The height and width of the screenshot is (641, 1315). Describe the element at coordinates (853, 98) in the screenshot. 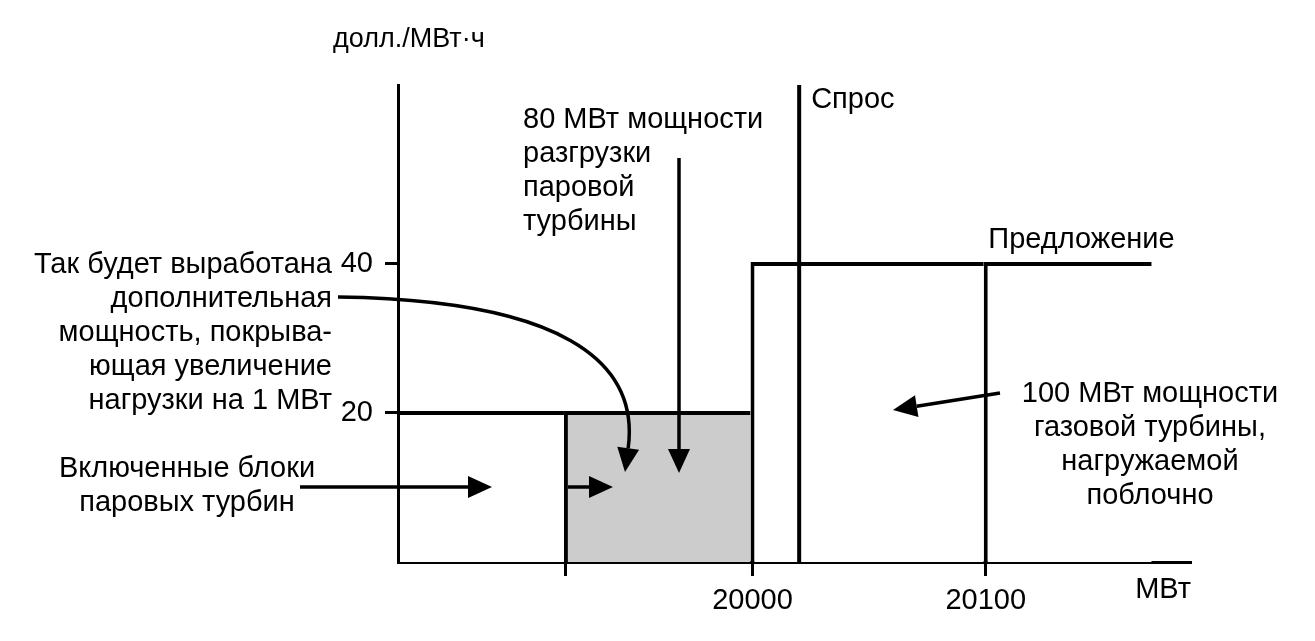

I see `ref-line-label: Спрос` at that location.